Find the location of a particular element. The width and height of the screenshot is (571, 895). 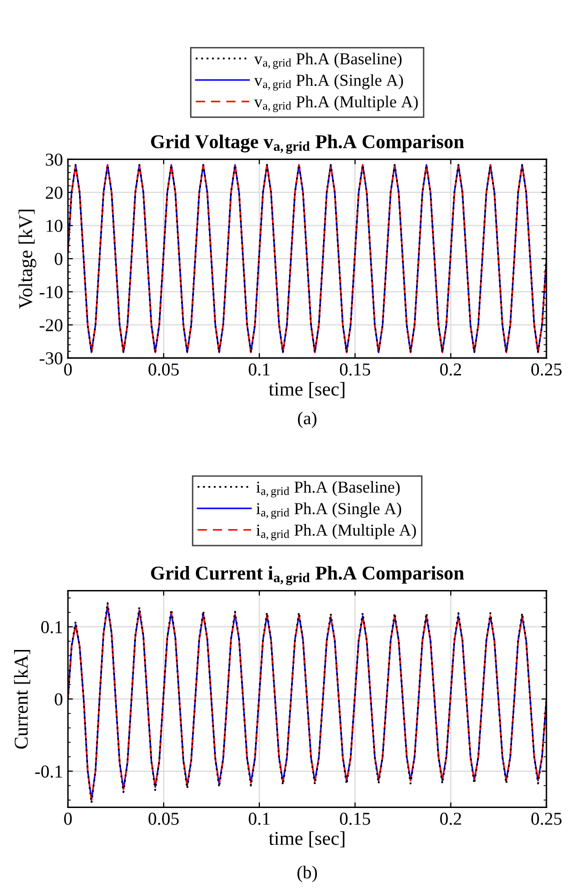

y-axis-title: Voltage [kV] is located at coordinates (27, 259).